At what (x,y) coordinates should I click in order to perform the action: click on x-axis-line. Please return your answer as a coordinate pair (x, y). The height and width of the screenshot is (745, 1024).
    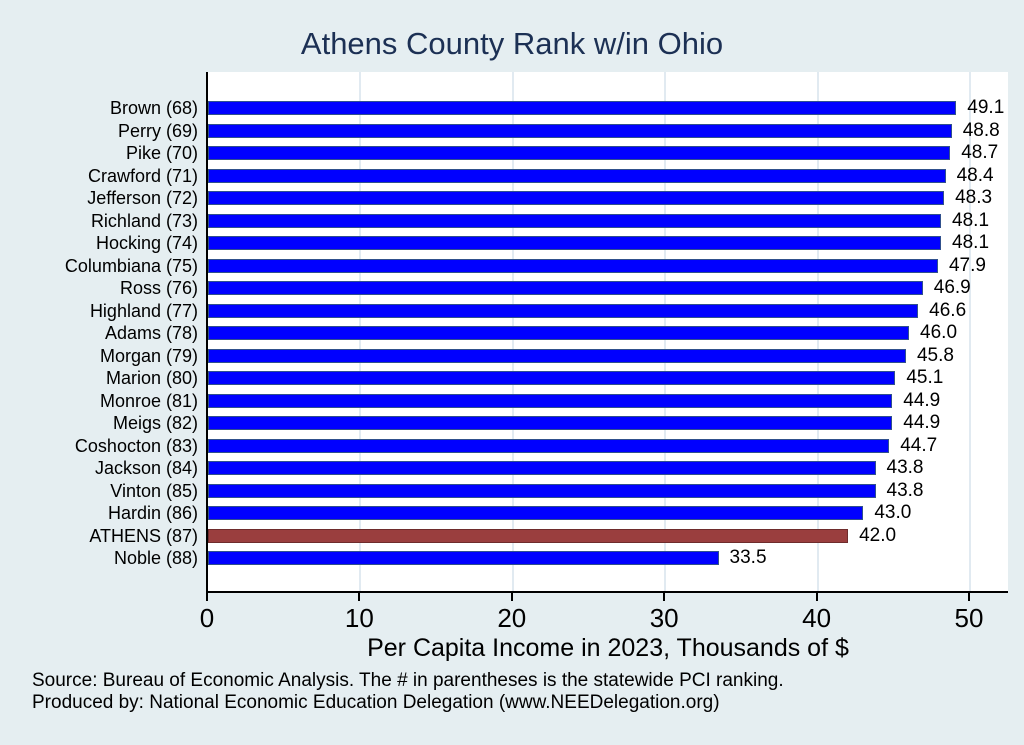
    Looking at the image, I should click on (607, 592).